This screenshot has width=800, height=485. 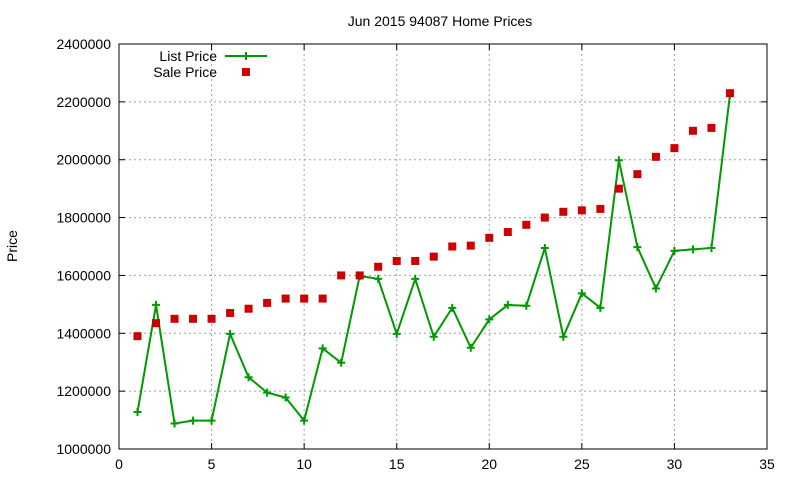 What do you see at coordinates (767, 464) in the screenshot?
I see `x-tick-label: 35` at bounding box center [767, 464].